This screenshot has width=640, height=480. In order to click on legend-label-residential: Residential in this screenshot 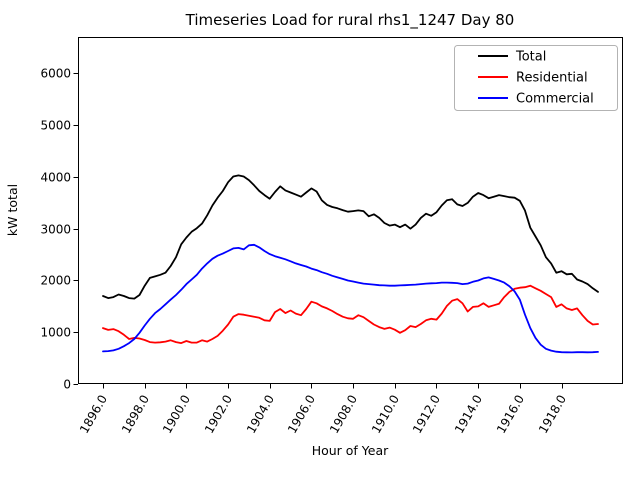, I will do `click(552, 78)`.